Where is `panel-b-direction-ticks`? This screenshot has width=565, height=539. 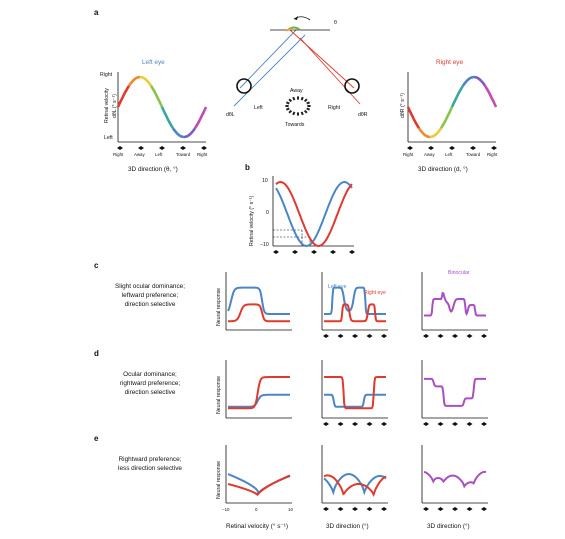 panel-b-direction-ticks is located at coordinates (314, 252).